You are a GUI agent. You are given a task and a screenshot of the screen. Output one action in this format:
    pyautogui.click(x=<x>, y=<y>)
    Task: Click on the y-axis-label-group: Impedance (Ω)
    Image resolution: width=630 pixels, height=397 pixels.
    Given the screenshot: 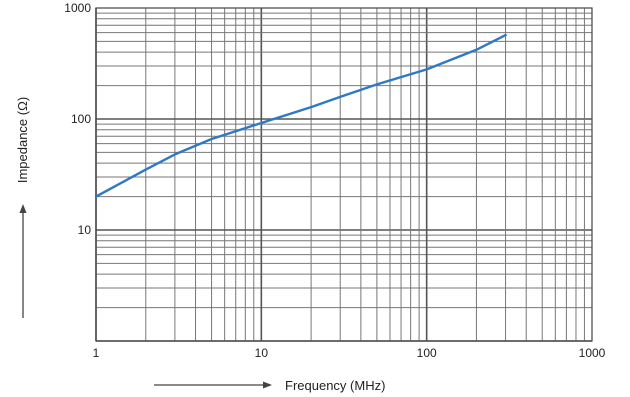 What is the action you would take?
    pyautogui.click(x=22, y=207)
    